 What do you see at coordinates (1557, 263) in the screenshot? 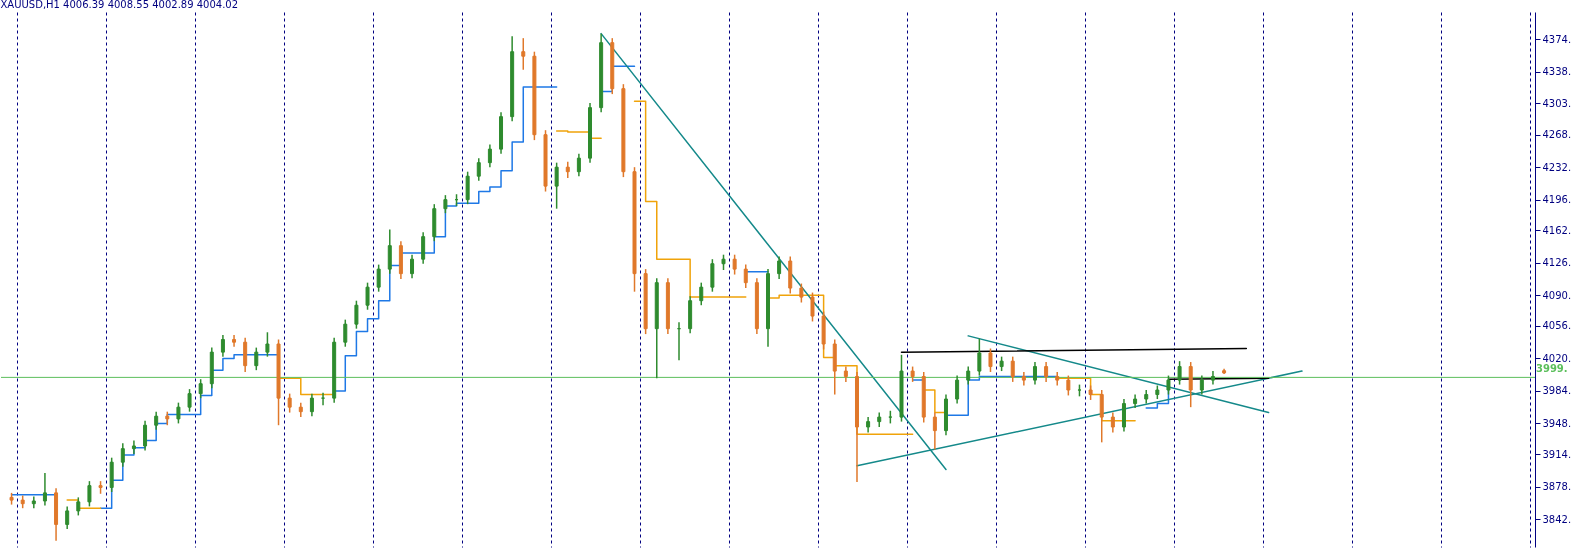
I see `y-tick-label: 4126.` at bounding box center [1557, 263].